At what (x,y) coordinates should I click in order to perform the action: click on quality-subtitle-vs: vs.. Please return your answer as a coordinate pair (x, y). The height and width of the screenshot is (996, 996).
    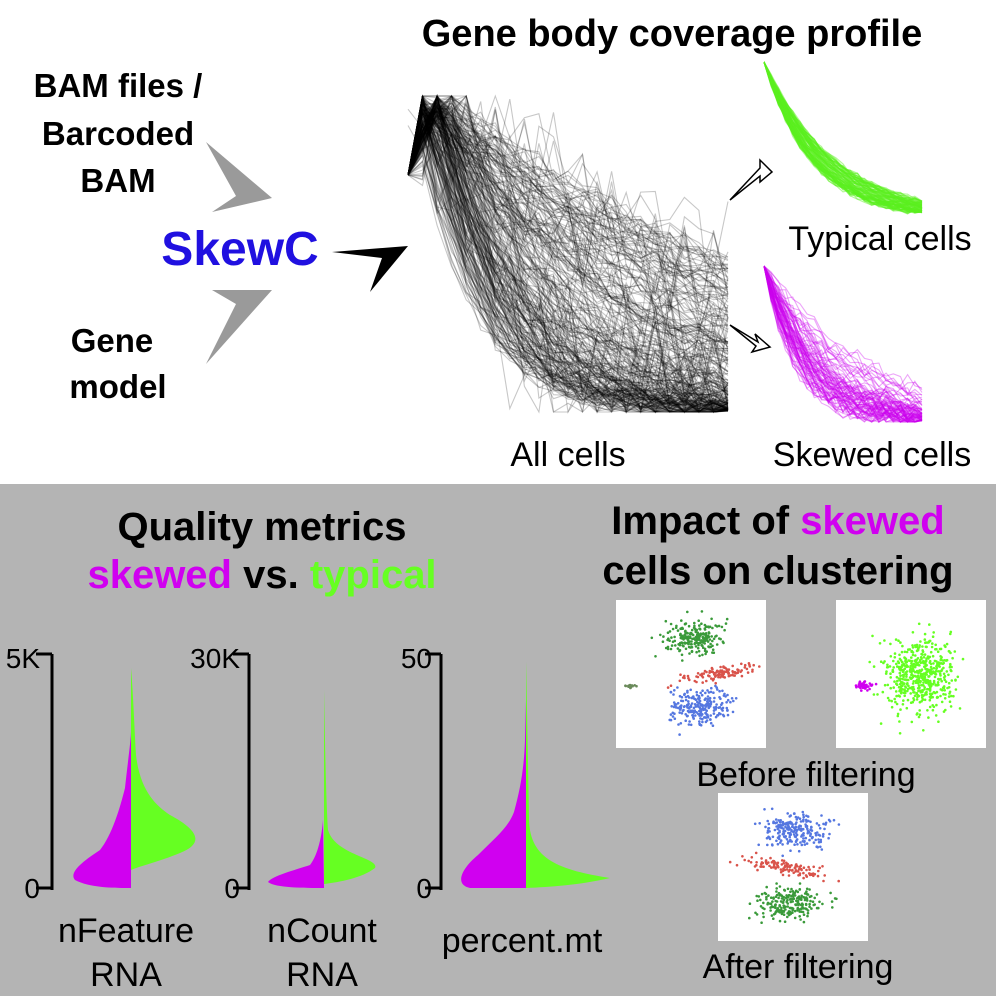
    Looking at the image, I should click on (271, 575).